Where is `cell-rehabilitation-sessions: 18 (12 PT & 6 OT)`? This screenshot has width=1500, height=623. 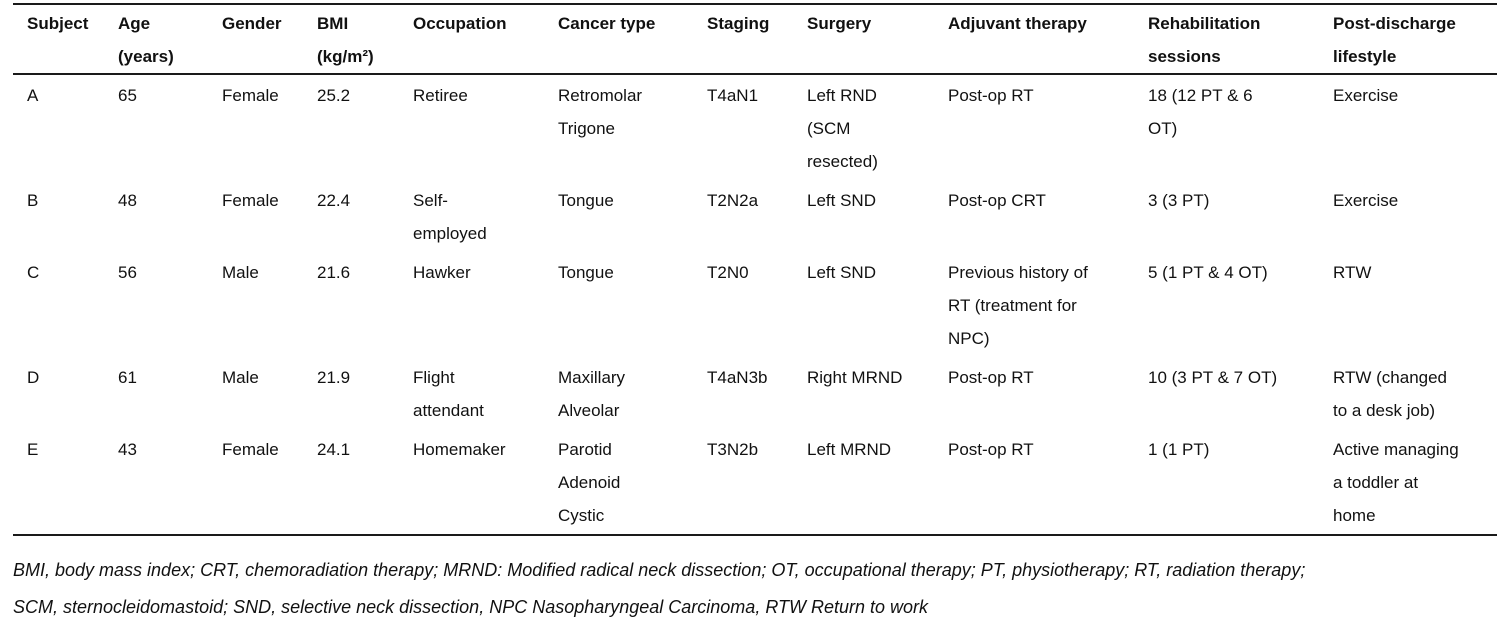 cell-rehabilitation-sessions: 18 (12 PT & 6 OT) is located at coordinates (1200, 112).